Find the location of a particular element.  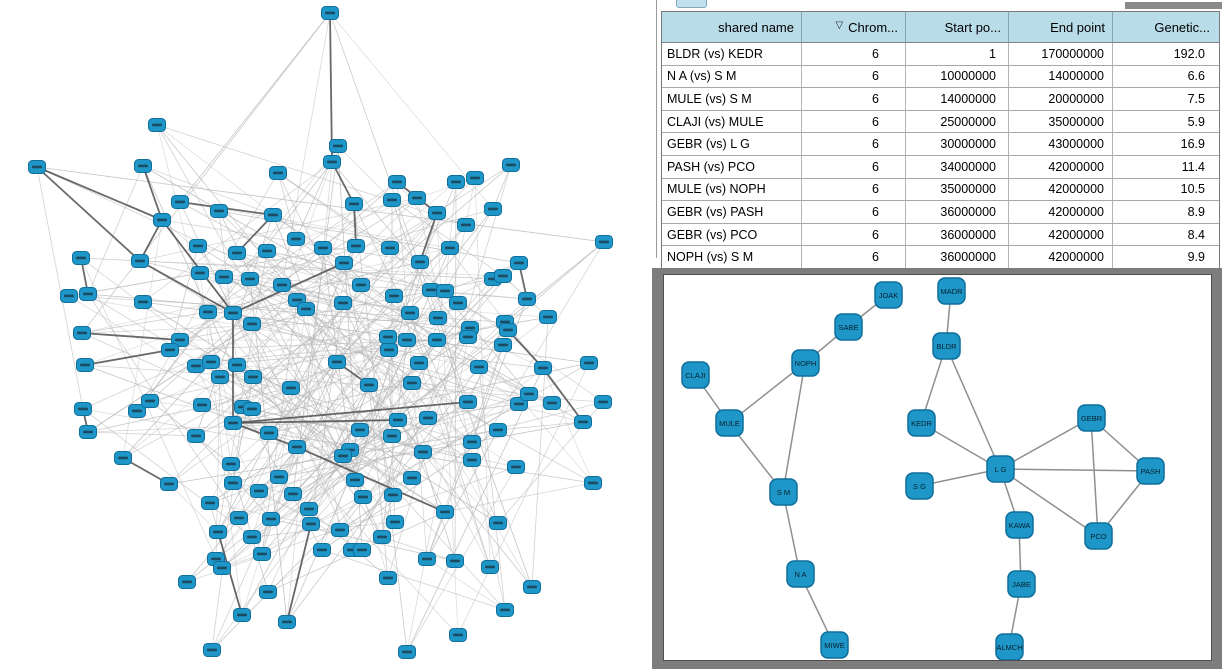

subnetwork-node-label: MULE is located at coordinates (729, 423).